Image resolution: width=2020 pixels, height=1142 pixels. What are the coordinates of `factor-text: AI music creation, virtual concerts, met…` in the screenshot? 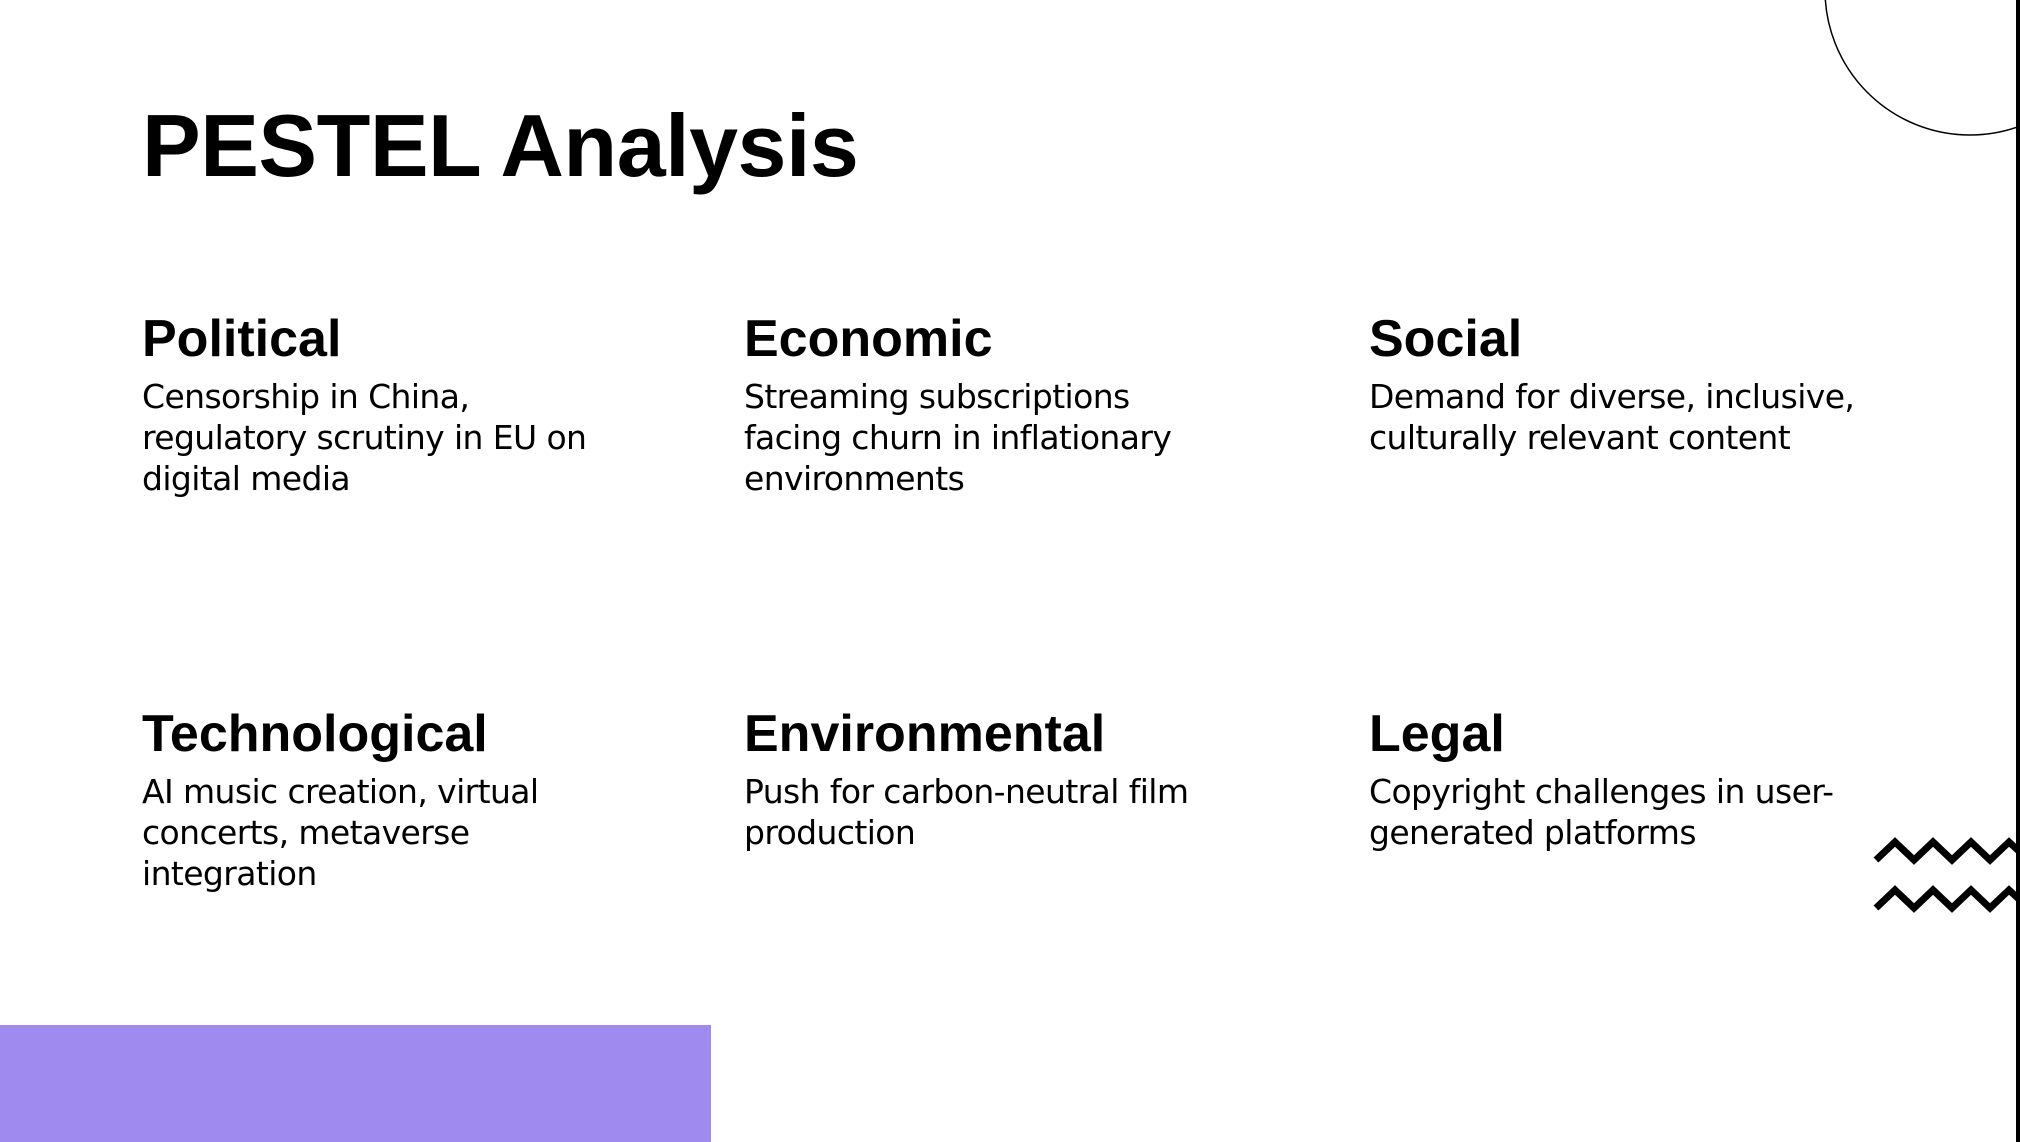 It's located at (340, 832).